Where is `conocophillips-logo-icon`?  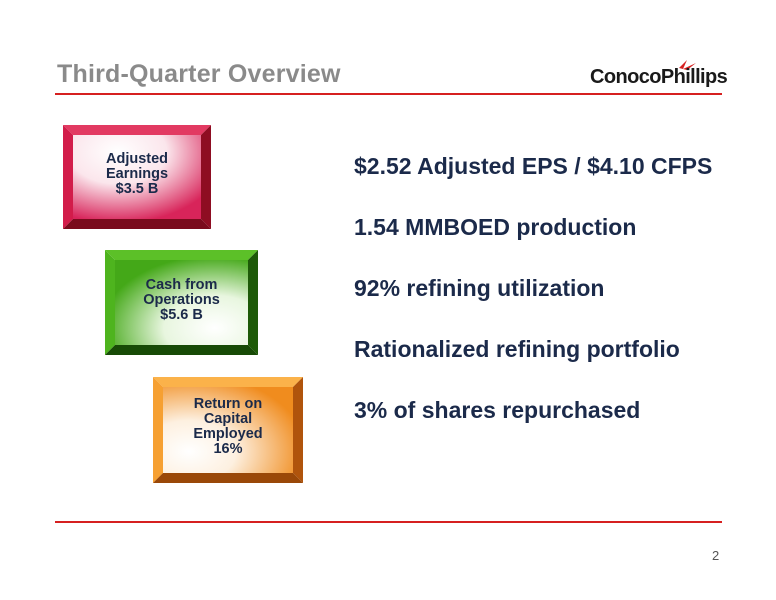 conocophillips-logo-icon is located at coordinates (687, 65).